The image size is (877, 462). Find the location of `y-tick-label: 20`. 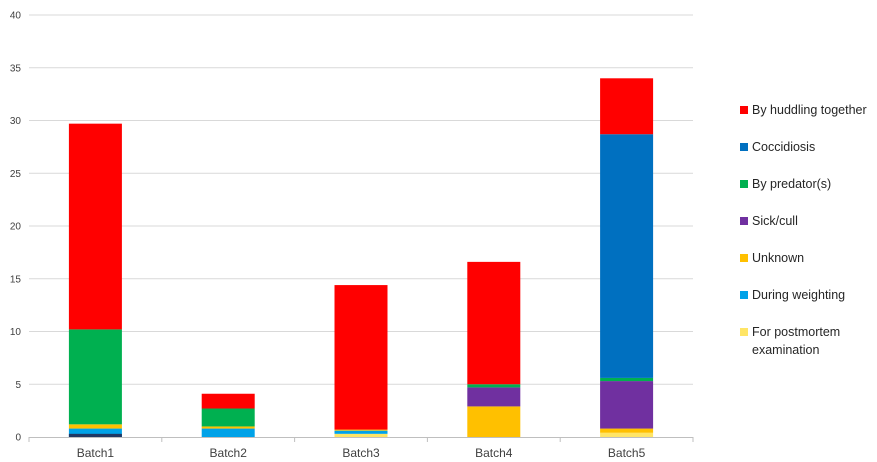

y-tick-label: 20 is located at coordinates (16, 227).